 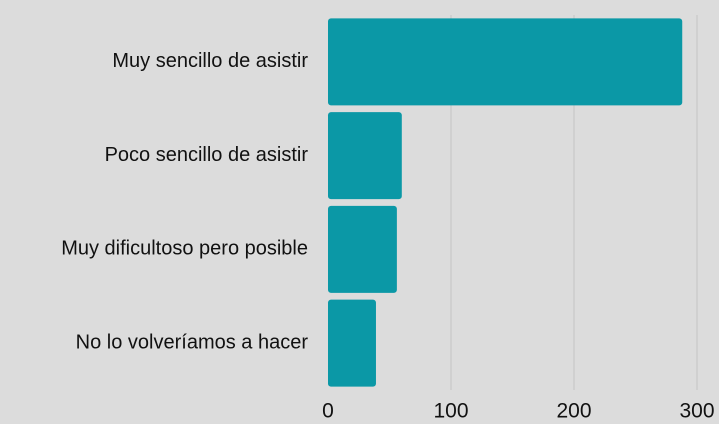 I want to click on x-tick-label: 100, so click(x=450, y=411).